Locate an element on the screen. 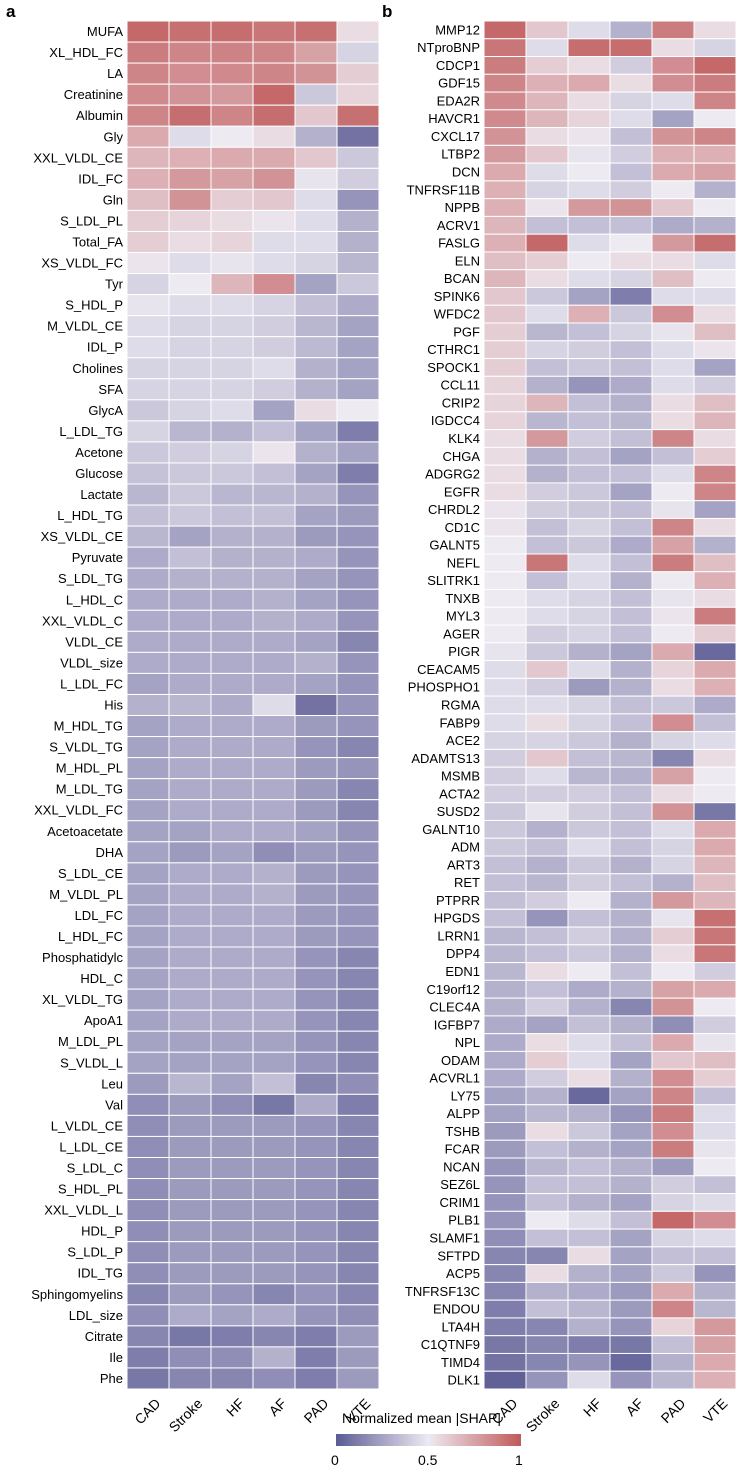 The width and height of the screenshot is (740, 1480). row-label-a: L_HDL_C is located at coordinates (94, 599).